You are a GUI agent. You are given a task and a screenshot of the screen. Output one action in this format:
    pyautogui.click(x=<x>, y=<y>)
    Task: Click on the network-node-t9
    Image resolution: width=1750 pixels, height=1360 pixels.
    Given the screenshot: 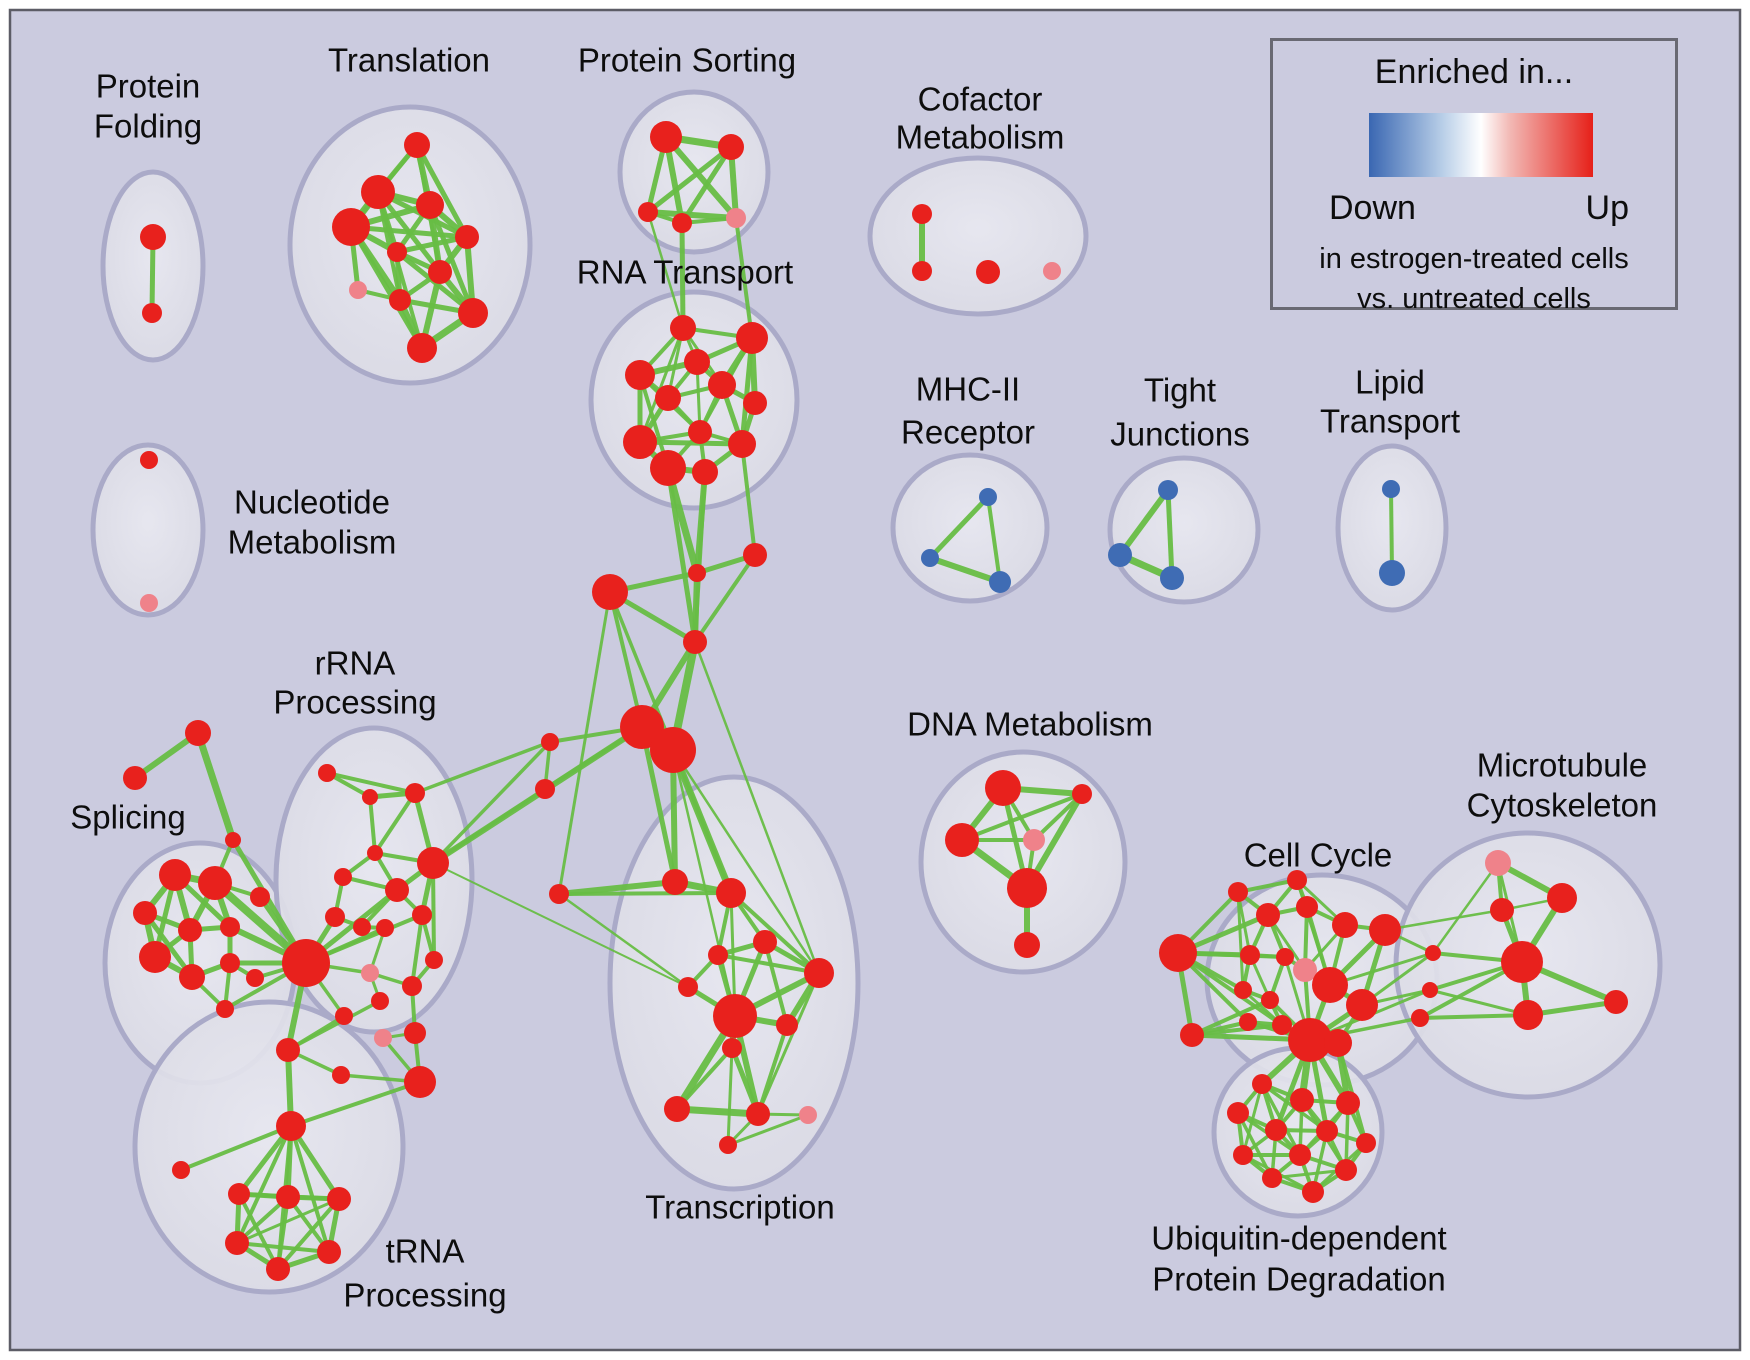 What is the action you would take?
    pyautogui.click(x=400, y=300)
    